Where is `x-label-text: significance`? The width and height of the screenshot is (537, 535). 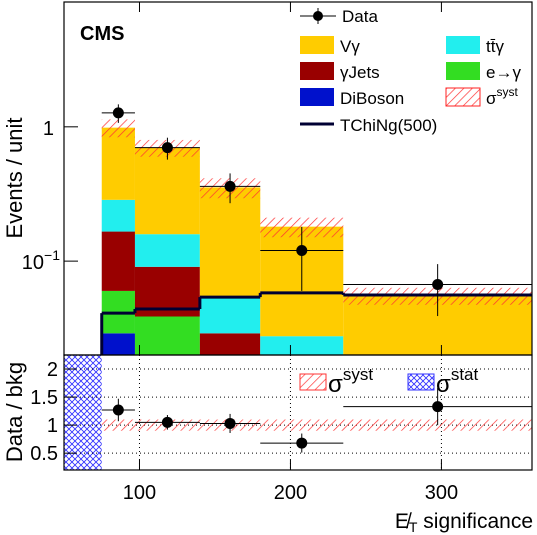 x-label-text: significance is located at coordinates (475, 521).